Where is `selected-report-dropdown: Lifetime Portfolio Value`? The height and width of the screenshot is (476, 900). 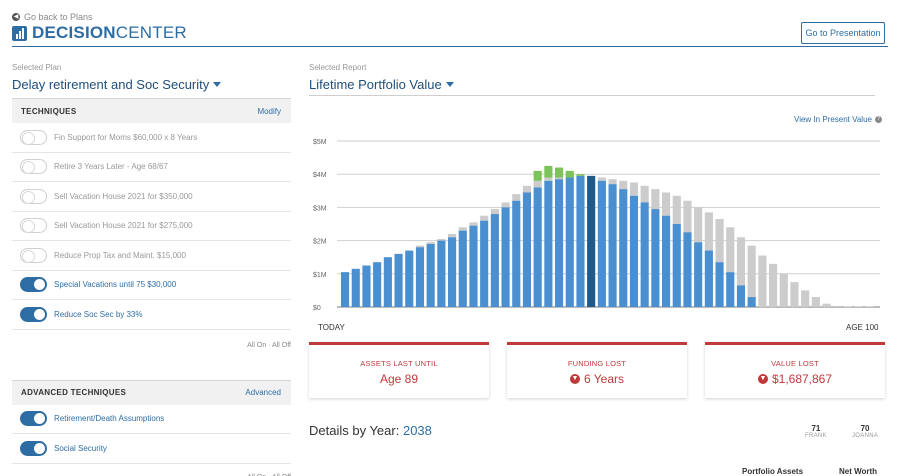
selected-report-dropdown: Lifetime Portfolio Value is located at coordinates (381, 84).